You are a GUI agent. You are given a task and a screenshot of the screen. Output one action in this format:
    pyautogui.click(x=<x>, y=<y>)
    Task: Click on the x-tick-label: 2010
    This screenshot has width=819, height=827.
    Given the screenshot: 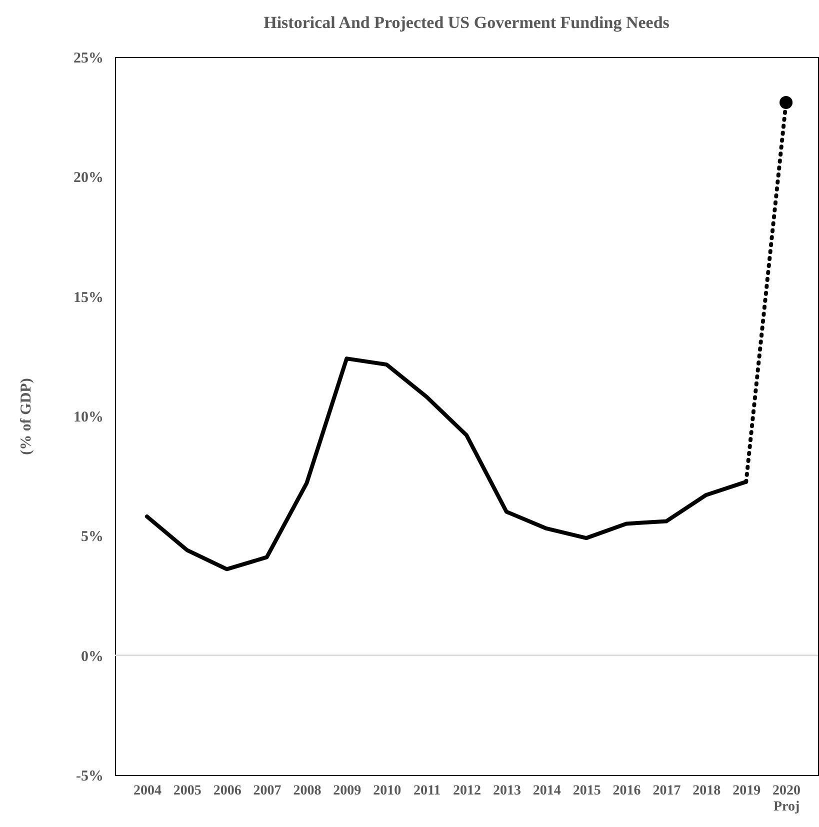 What is the action you would take?
    pyautogui.click(x=387, y=791)
    